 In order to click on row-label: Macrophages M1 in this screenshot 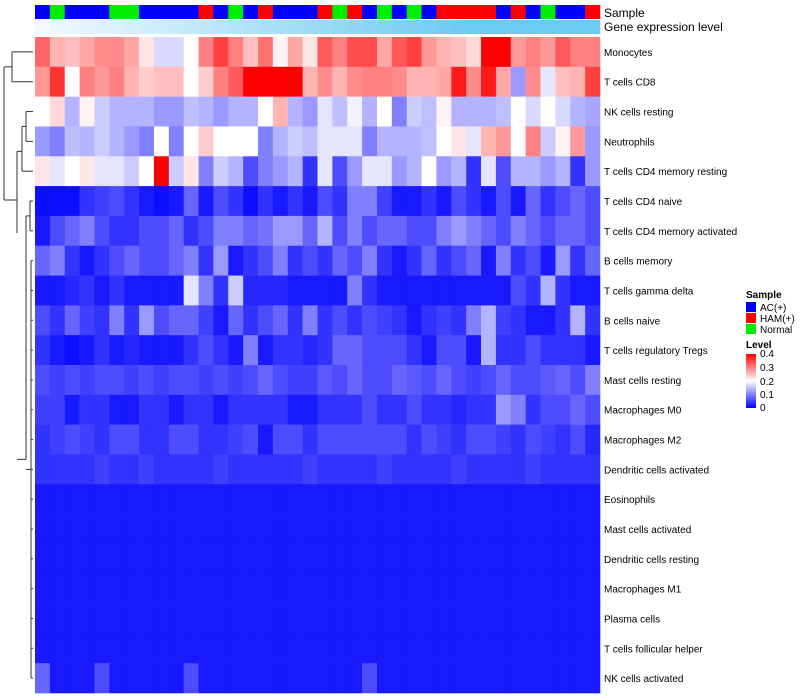, I will do `click(643, 590)`.